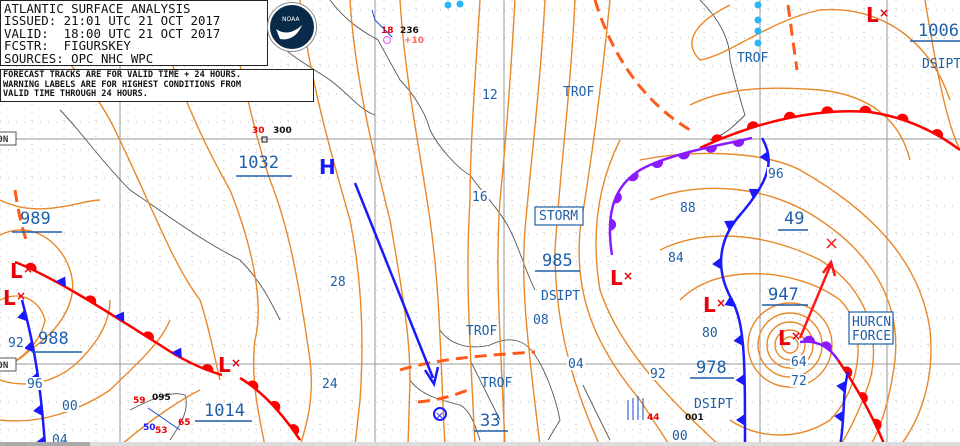 The width and height of the screenshot is (960, 446). I want to click on warm-front, so click(829, 128).